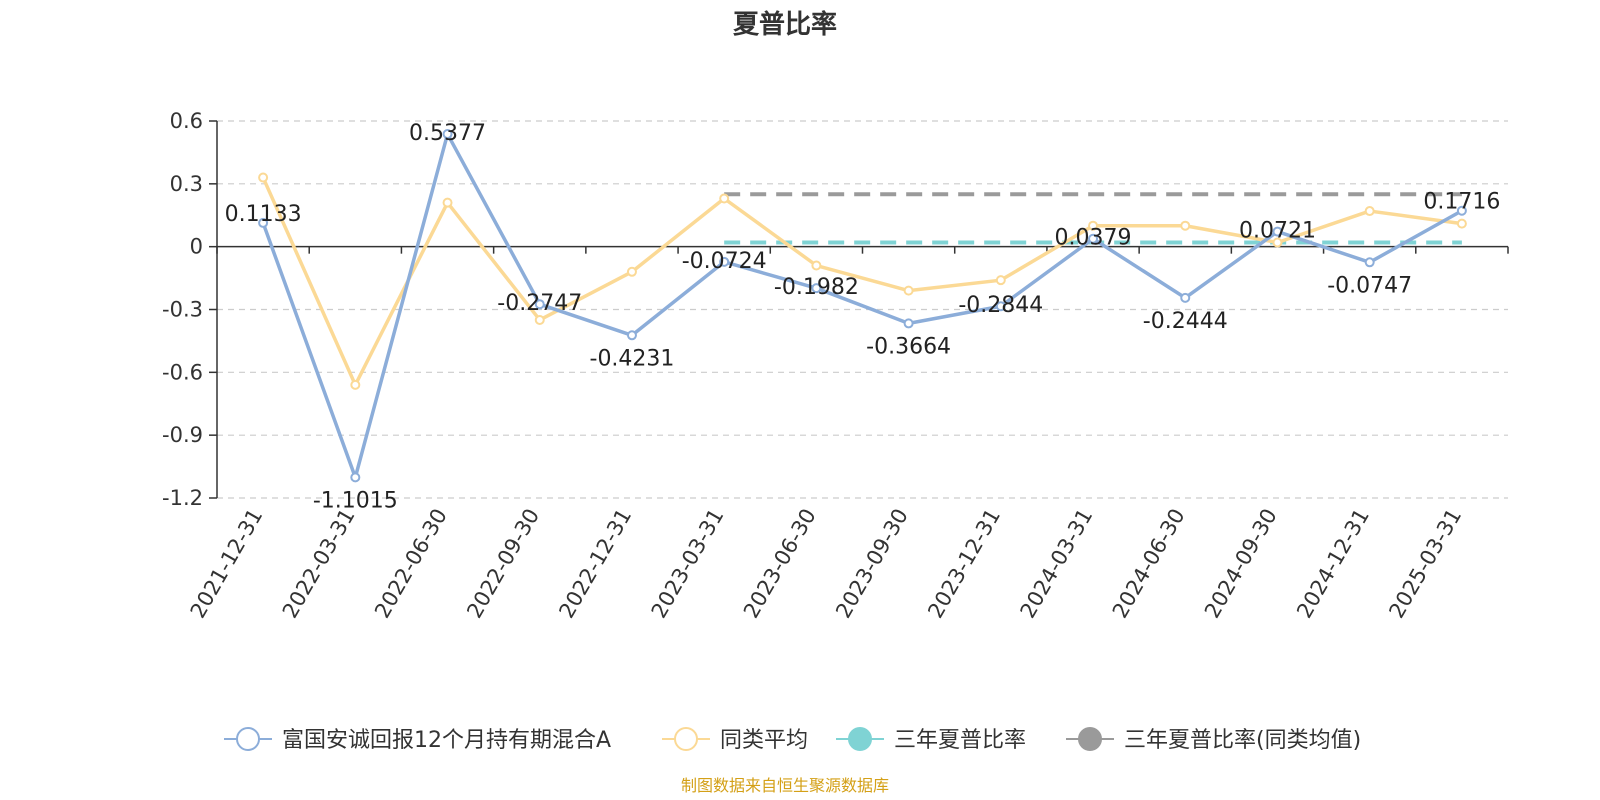  I want to click on x-tick-label: 2024-06-30, so click(1149, 564).